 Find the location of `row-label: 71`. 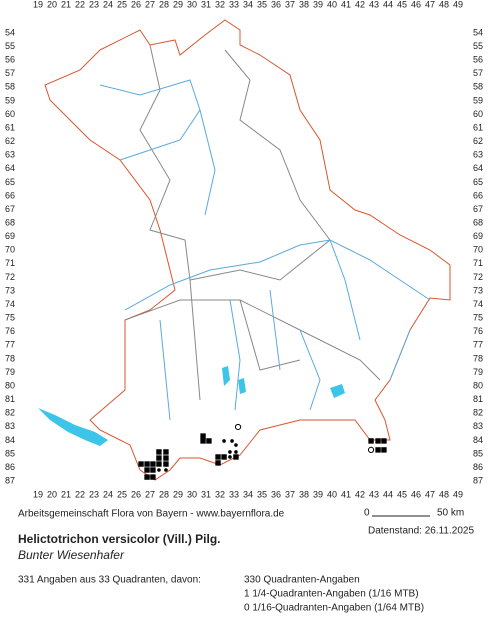

row-label: 71 is located at coordinates (10, 263).